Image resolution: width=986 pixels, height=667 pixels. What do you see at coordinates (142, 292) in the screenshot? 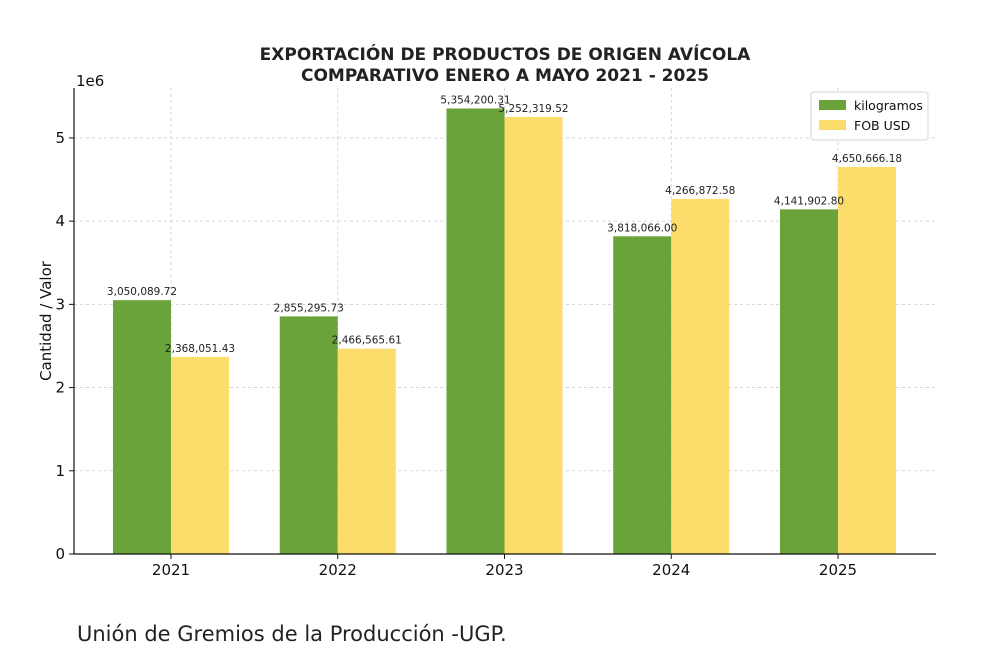
I see `data-label: 3,050,089.72` at bounding box center [142, 292].